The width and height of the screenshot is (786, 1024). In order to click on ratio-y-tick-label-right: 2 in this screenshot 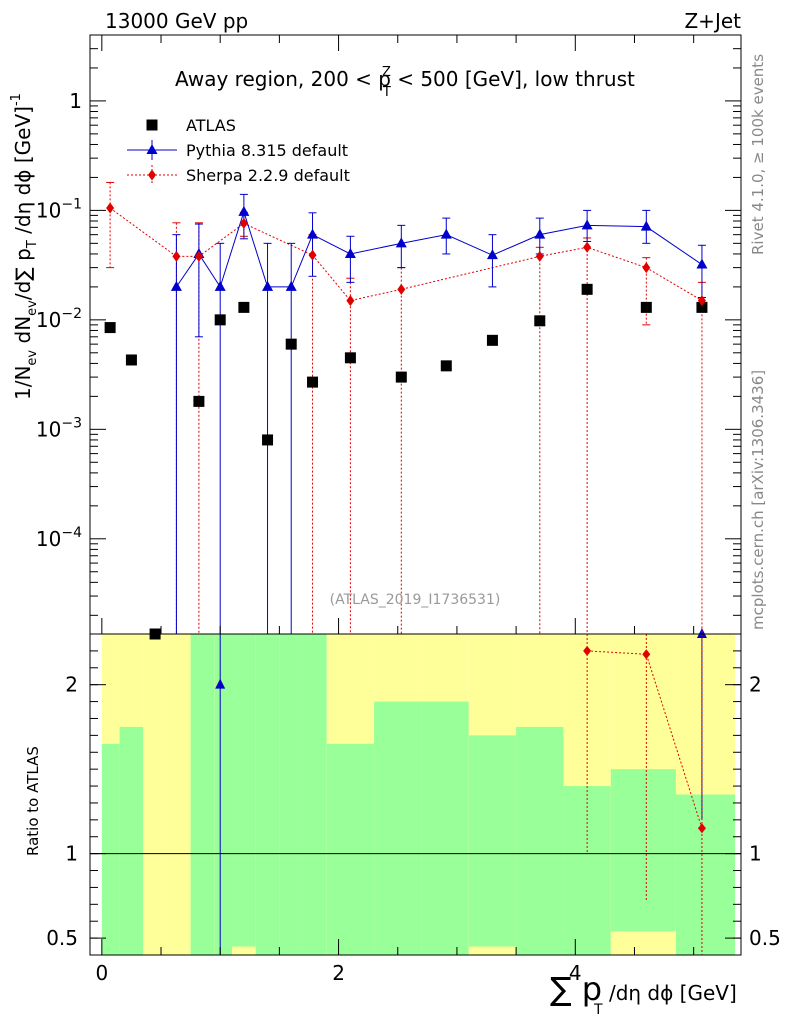, I will do `click(755, 685)`.